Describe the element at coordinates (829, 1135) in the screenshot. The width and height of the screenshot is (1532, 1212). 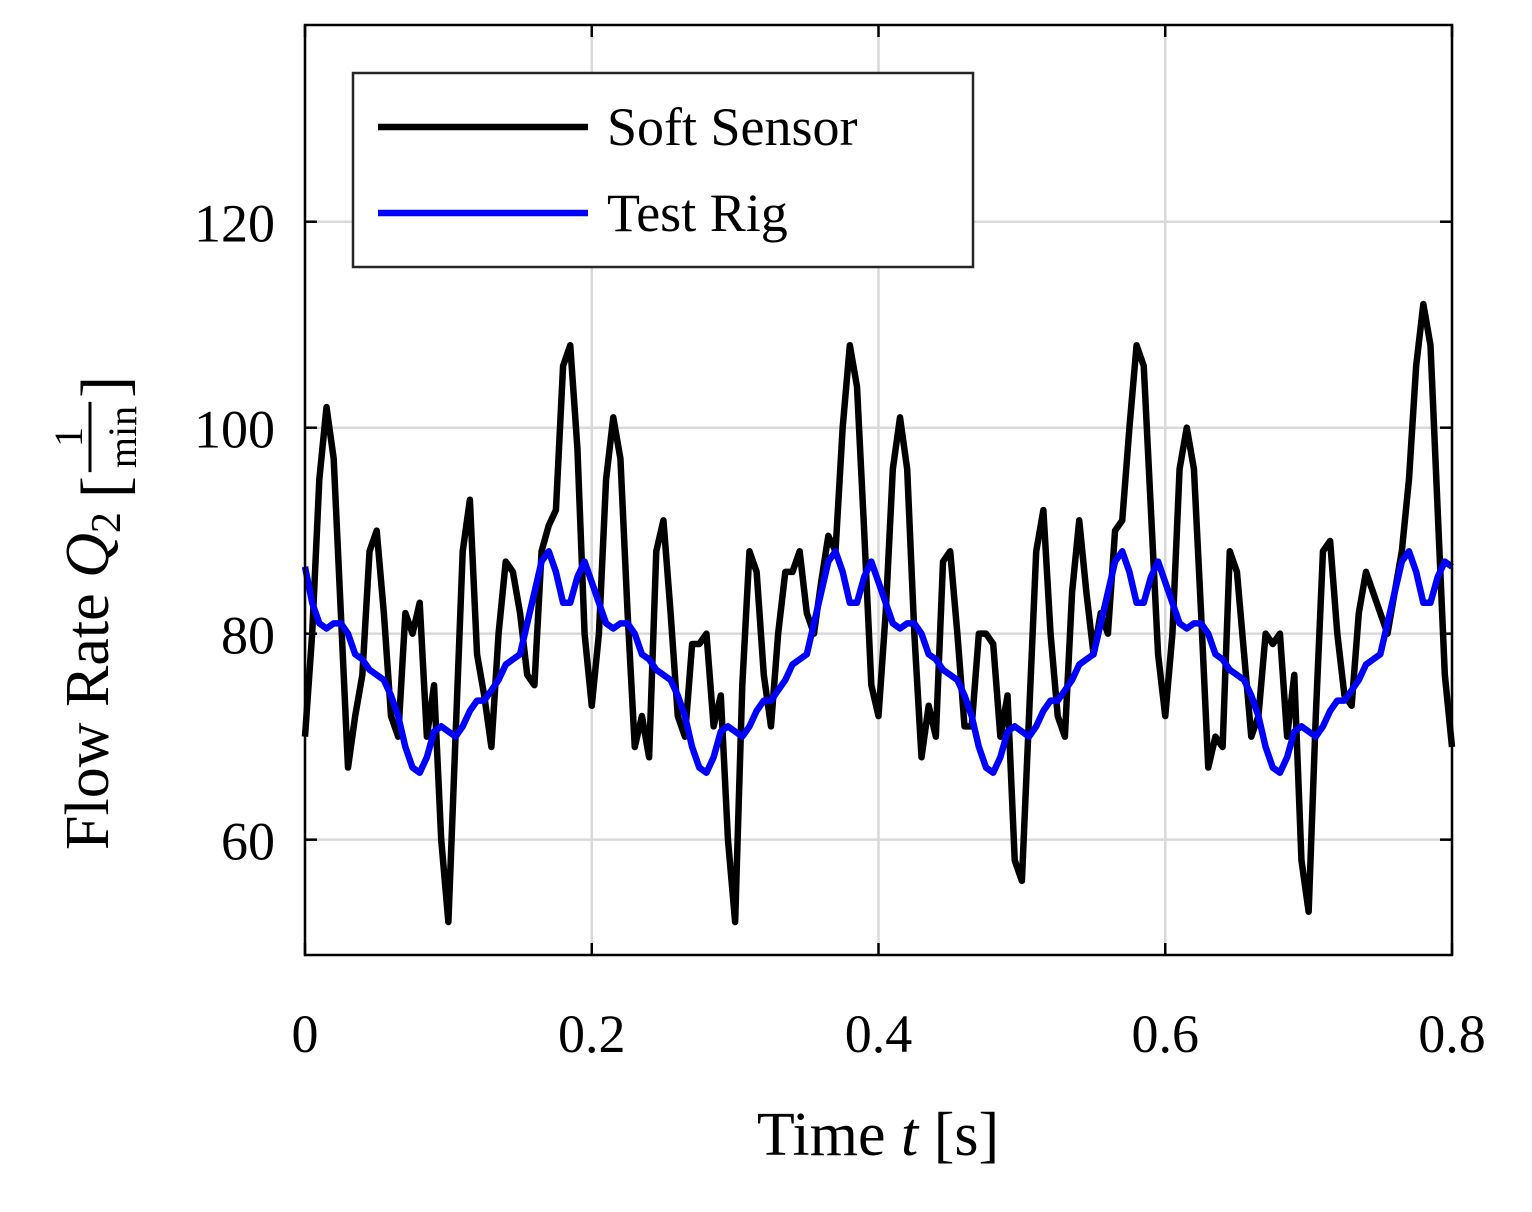
I see `x-label-text: Time` at that location.